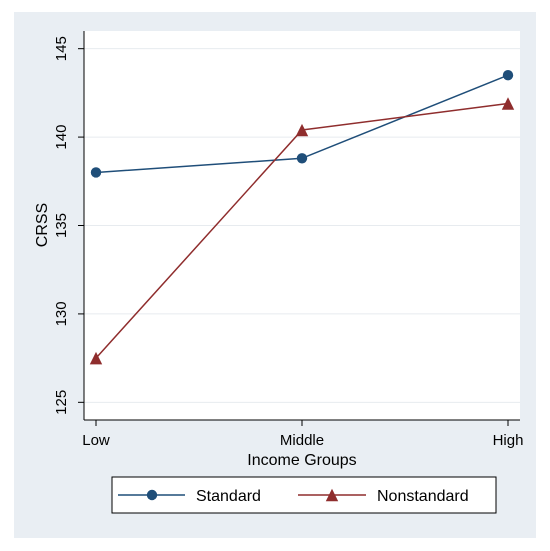 The image size is (550, 551). Describe the element at coordinates (42, 225) in the screenshot. I see `y-axis-label: CRSS` at that location.